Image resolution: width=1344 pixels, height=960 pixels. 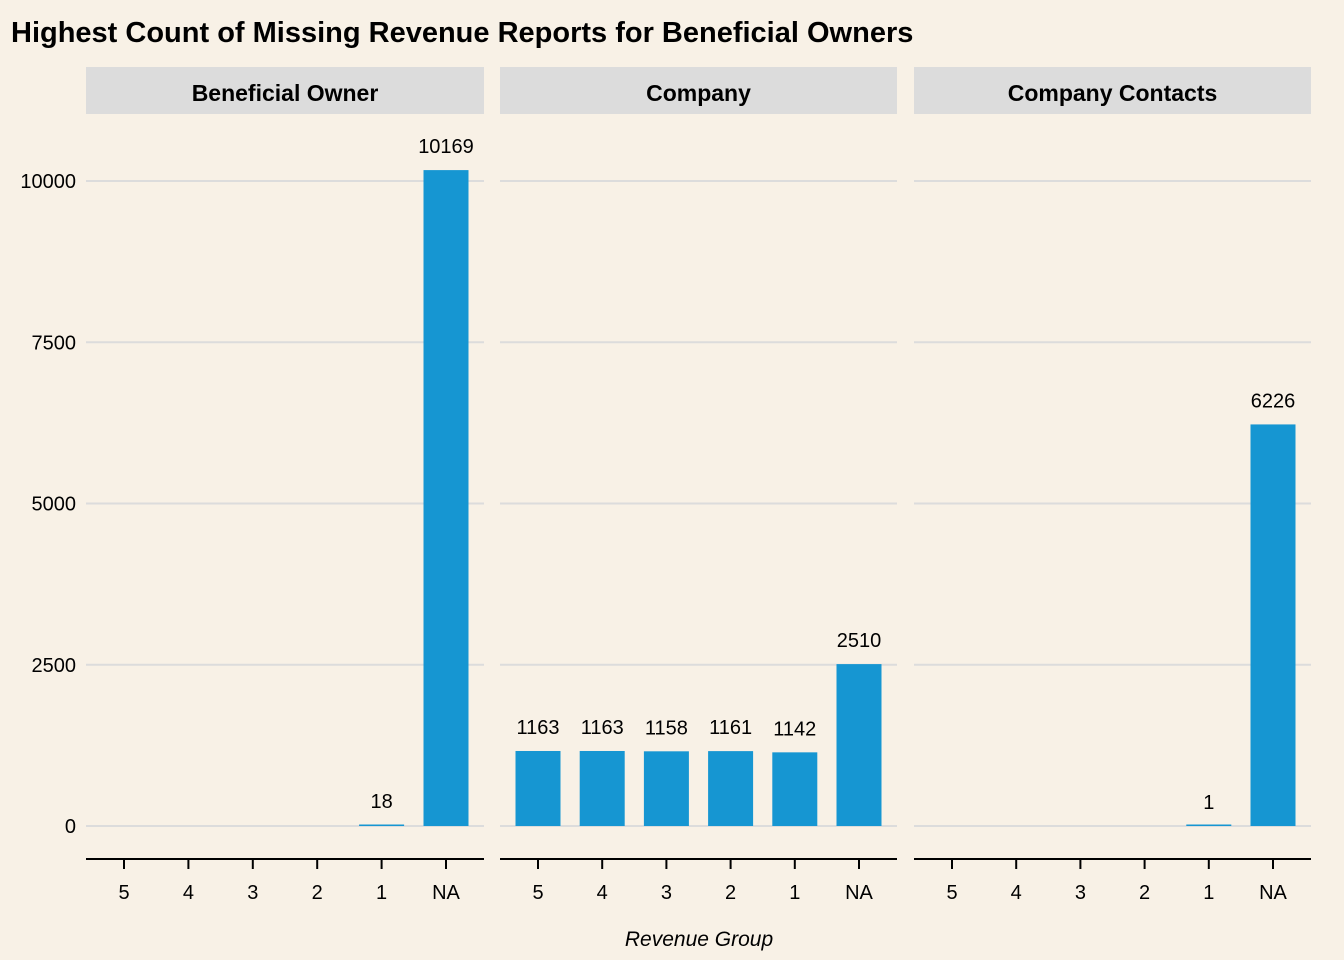 I want to click on y-tick-label: 7500, so click(x=54, y=343).